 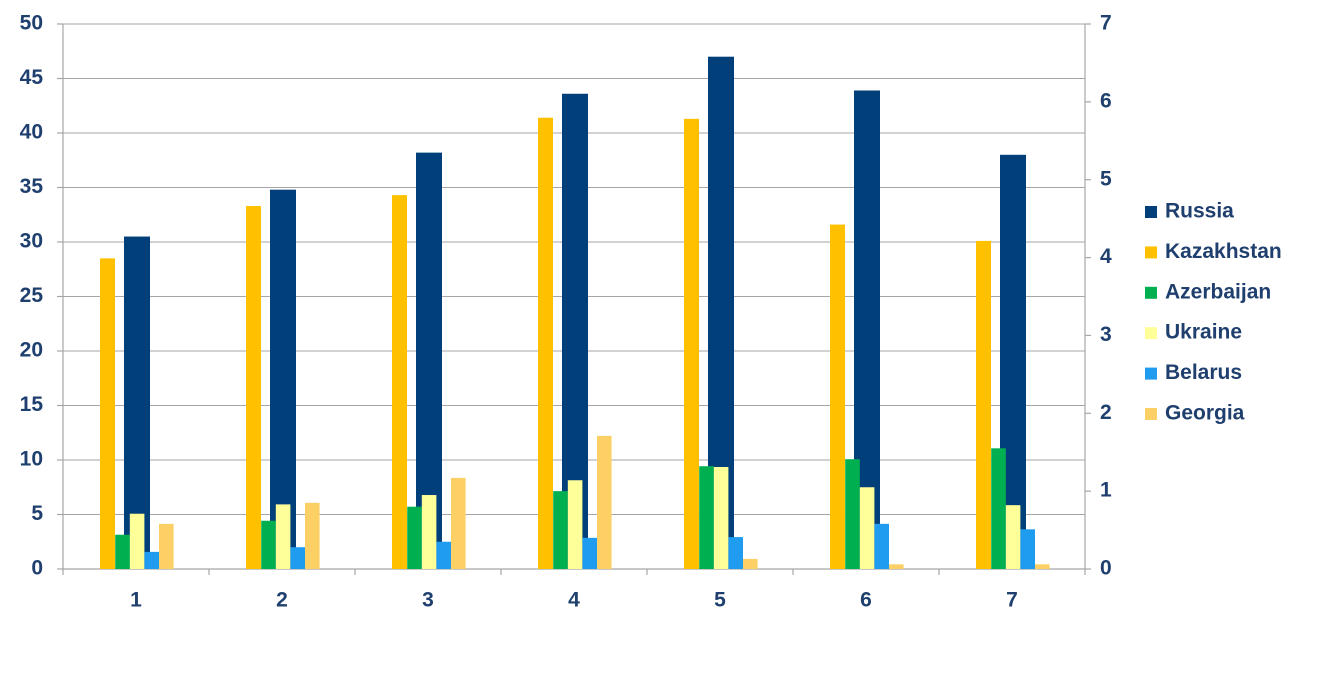 I want to click on x-tick-label: 7, so click(x=1012, y=600).